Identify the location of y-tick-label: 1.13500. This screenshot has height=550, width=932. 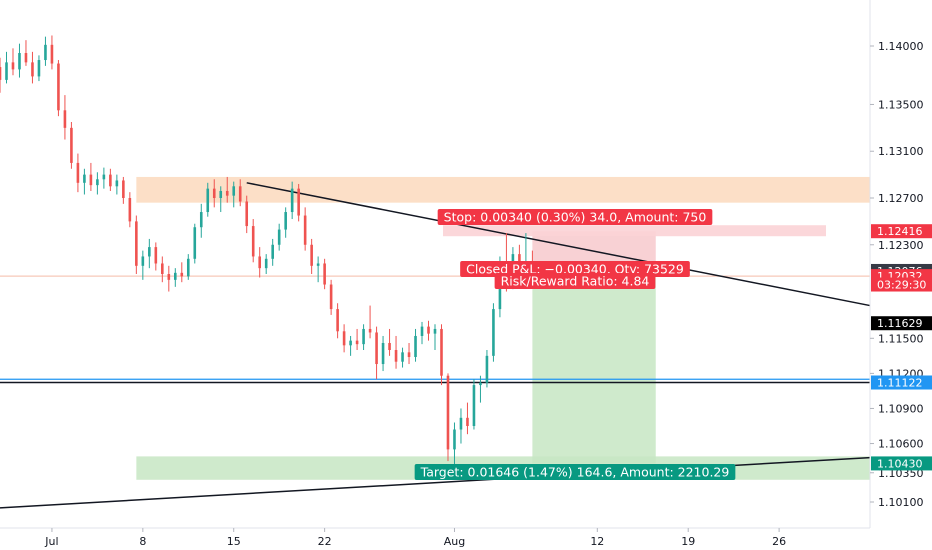
(901, 104).